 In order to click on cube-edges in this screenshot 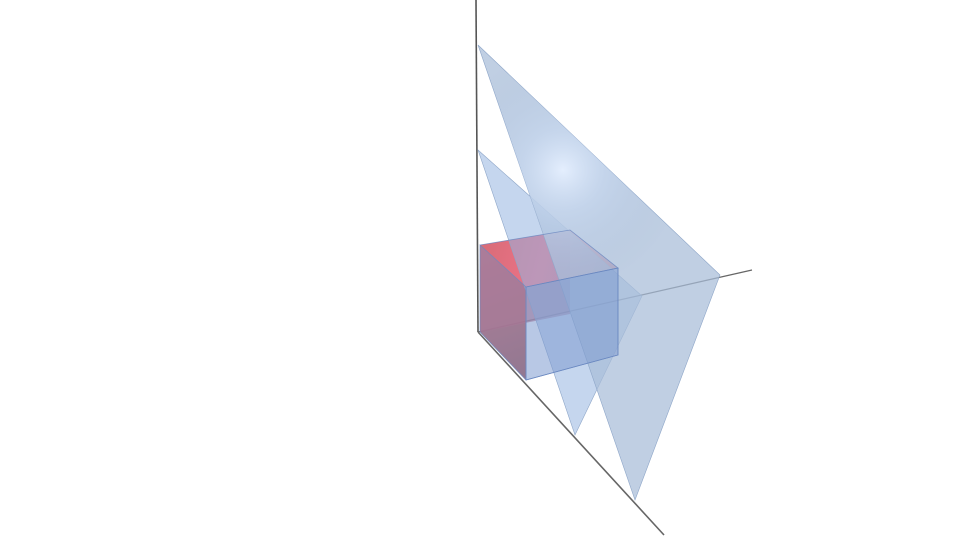, I will do `click(549, 305)`.